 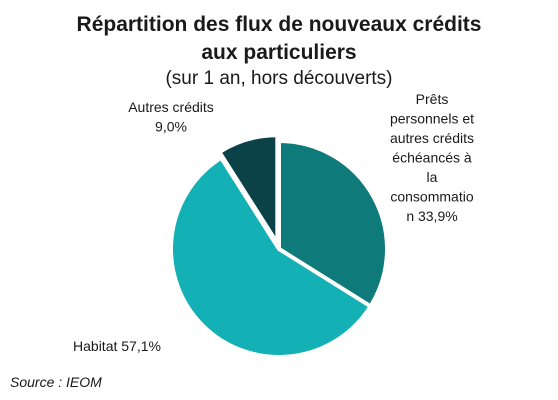 What do you see at coordinates (432, 99) in the screenshot?
I see `slice-label-1-line-1: Prêts` at bounding box center [432, 99].